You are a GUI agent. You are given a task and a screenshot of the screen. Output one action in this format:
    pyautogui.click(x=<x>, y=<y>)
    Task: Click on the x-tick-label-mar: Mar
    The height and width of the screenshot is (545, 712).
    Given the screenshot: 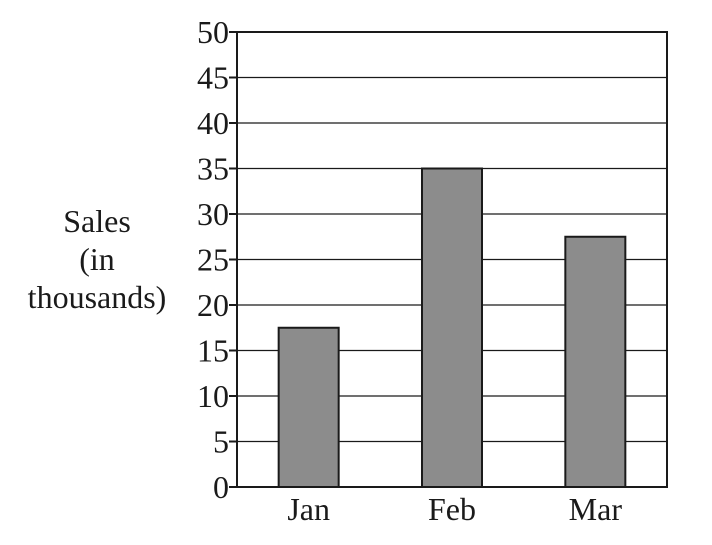 What is the action you would take?
    pyautogui.click(x=596, y=509)
    